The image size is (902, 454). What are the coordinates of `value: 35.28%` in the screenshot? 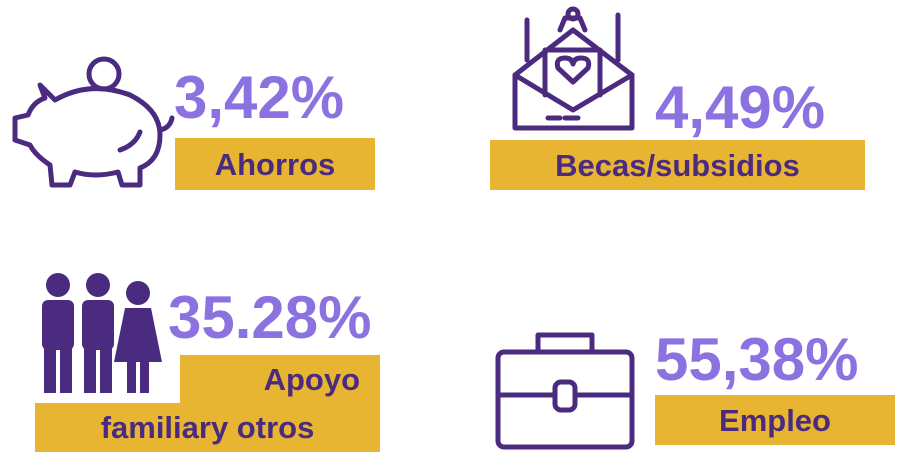 It's located at (270, 317).